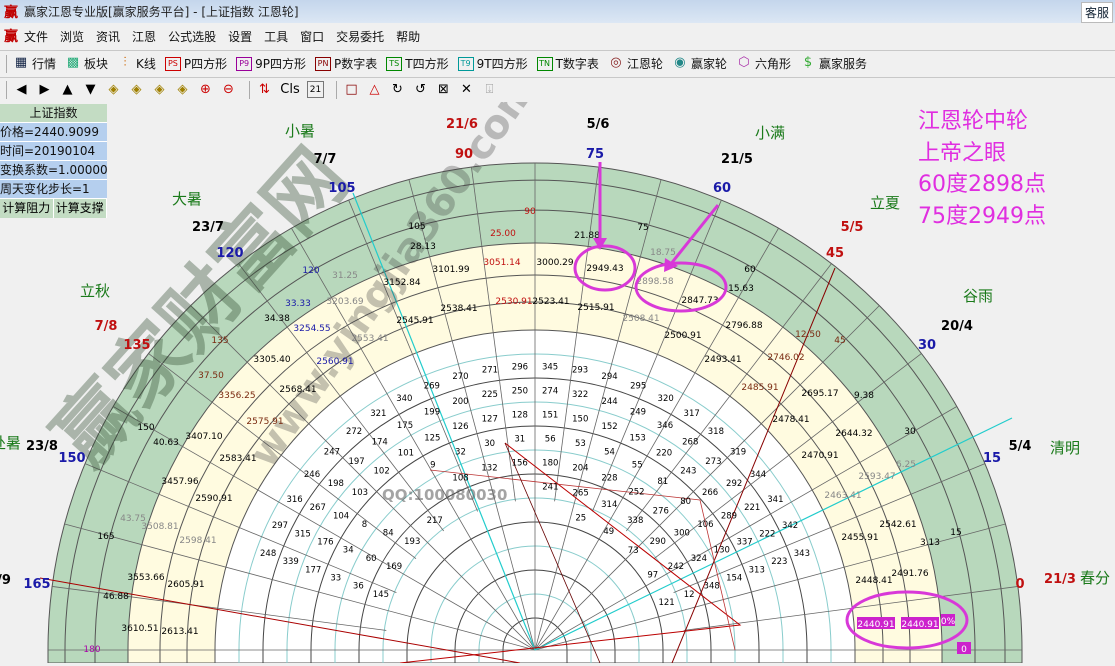  Describe the element at coordinates (145, 428) in the screenshot. I see `ring-value: 150` at that location.